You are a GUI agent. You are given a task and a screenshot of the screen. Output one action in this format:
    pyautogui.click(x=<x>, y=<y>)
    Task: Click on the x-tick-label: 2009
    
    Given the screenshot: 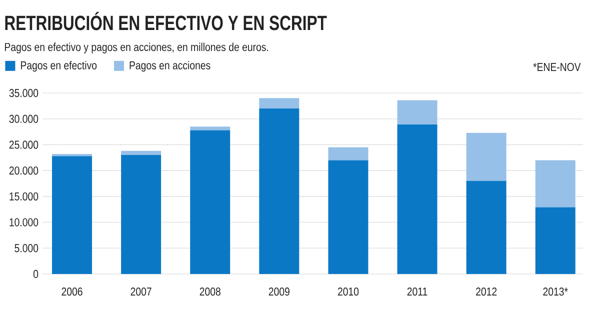 What is the action you would take?
    pyautogui.click(x=279, y=292)
    